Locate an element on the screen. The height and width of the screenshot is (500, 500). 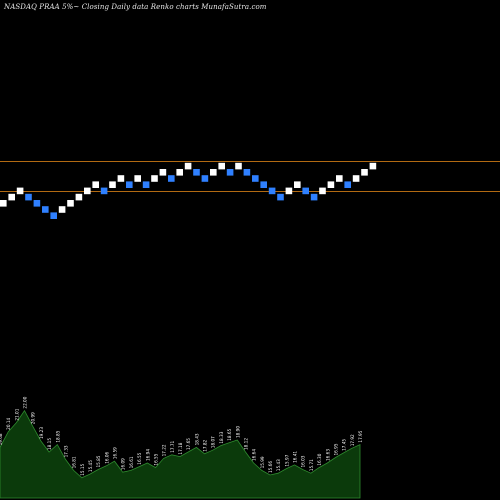
volume-label: 18.07 is located at coordinates (213, 442).